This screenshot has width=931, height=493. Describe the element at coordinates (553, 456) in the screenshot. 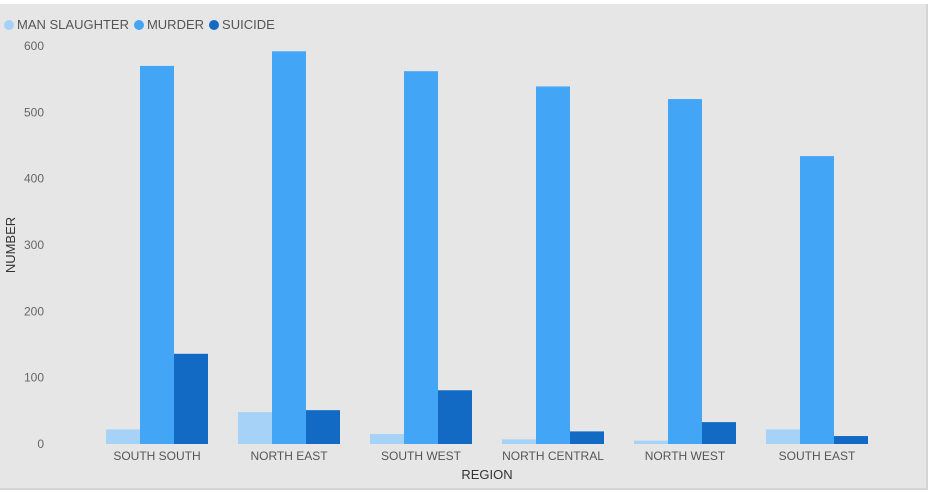

I see `x-tick-label: NORTH CENTRAL` at that location.